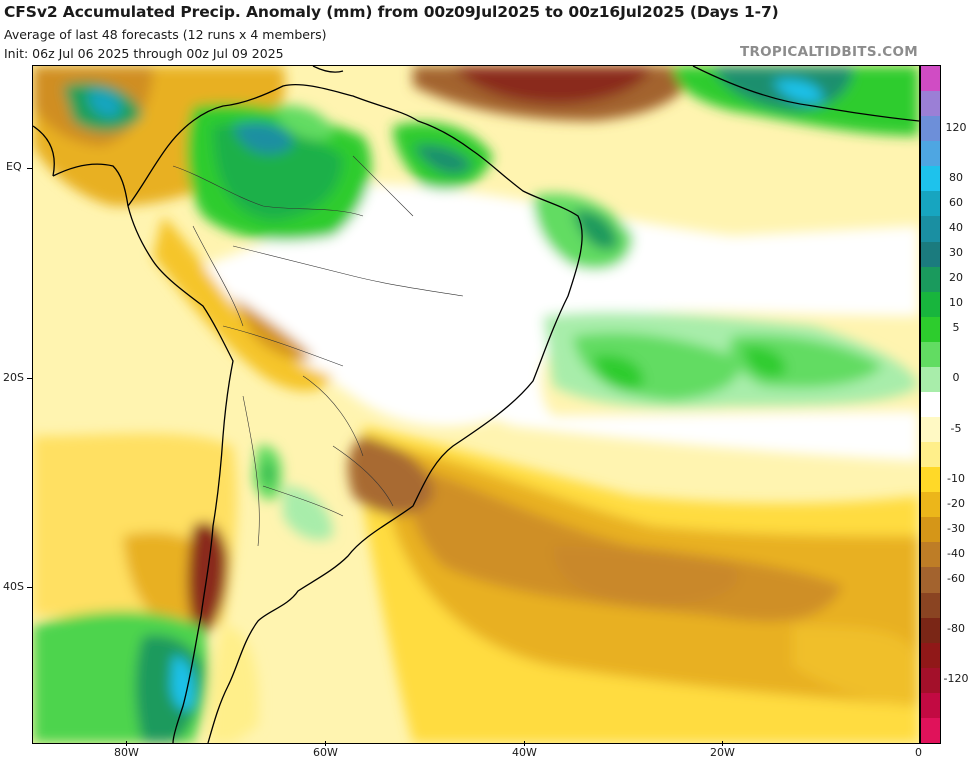 Image resolution: width=970 pixels, height=761 pixels. What do you see at coordinates (524, 752) in the screenshot?
I see `lon-label-40w: 40W` at bounding box center [524, 752].